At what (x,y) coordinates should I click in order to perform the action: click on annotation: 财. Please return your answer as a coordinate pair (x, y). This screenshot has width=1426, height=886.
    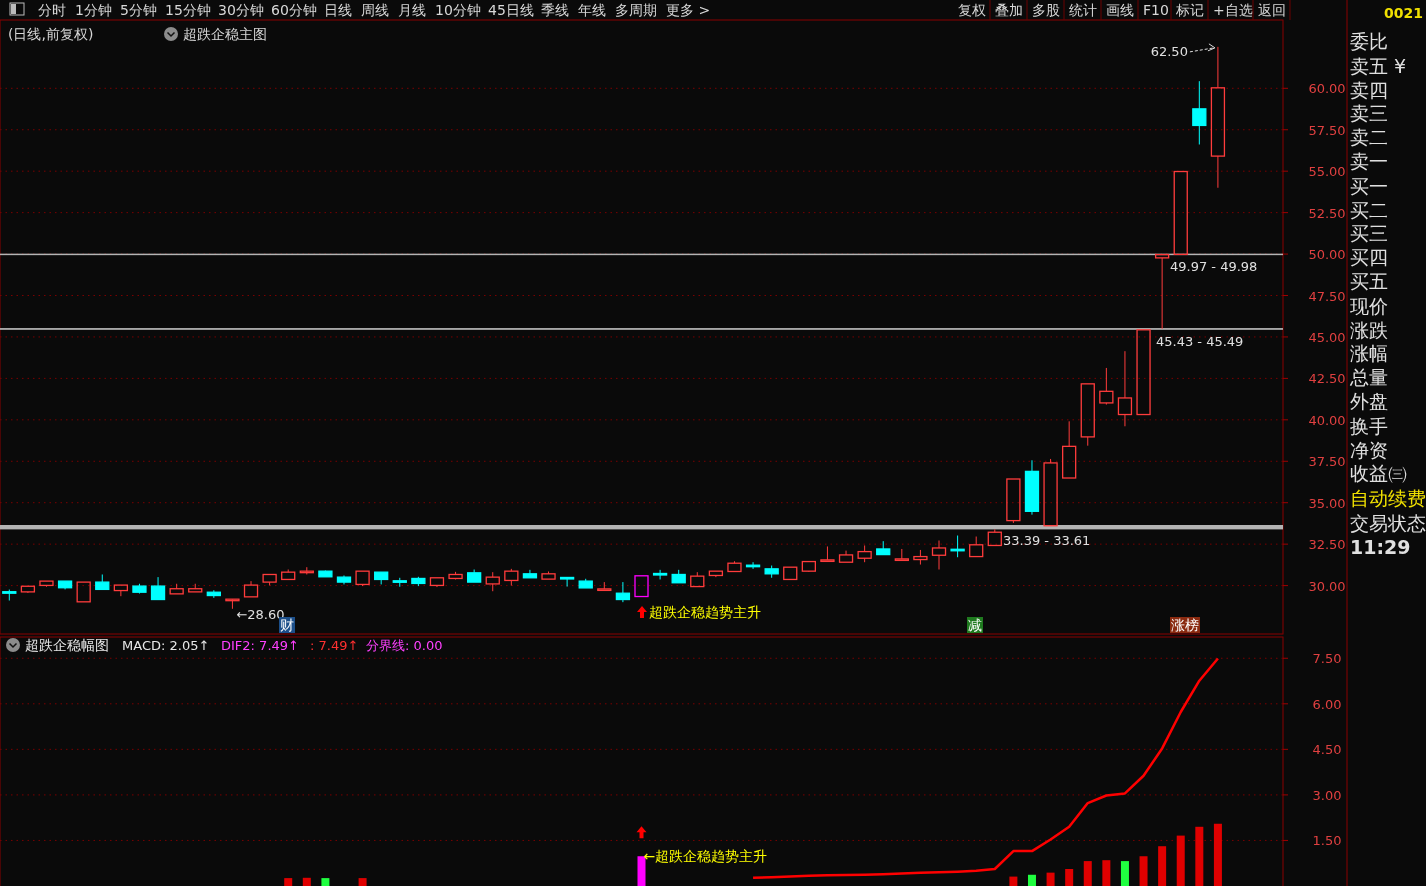
    Looking at the image, I should click on (287, 625).